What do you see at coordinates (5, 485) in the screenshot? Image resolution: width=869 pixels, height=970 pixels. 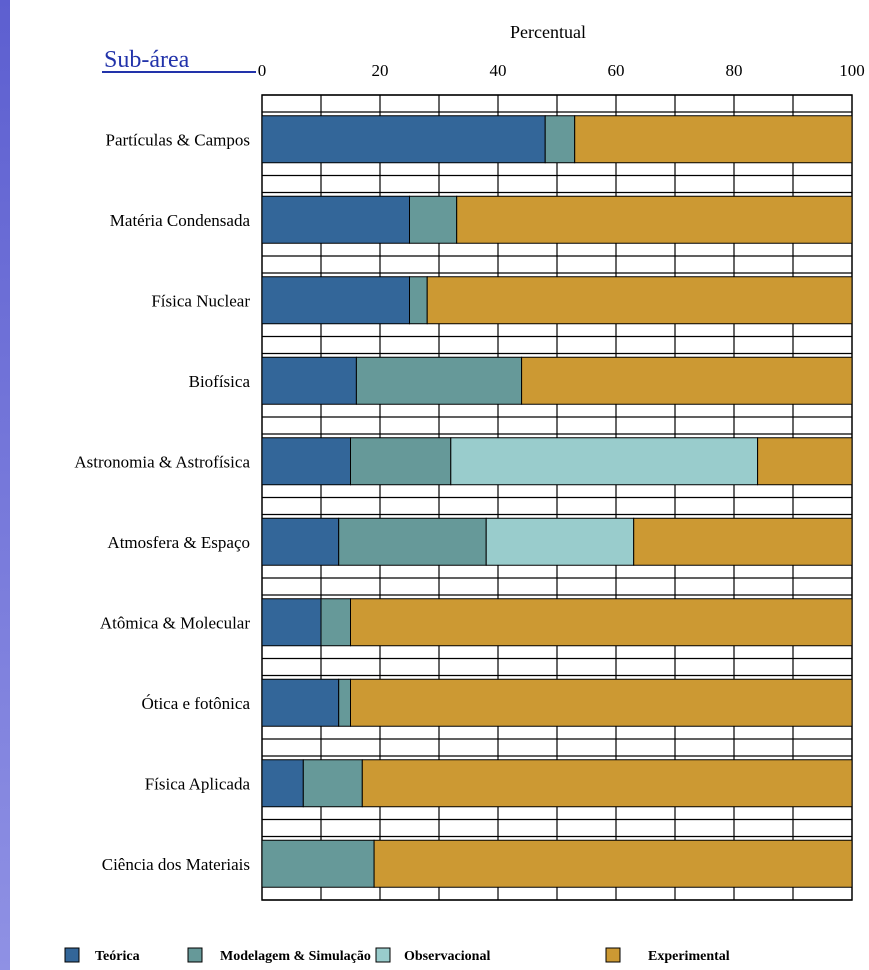 I see `slide-edge-stripe` at bounding box center [5, 485].